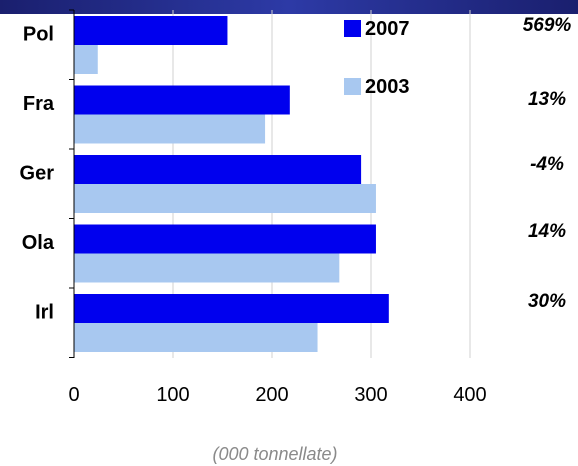 This screenshot has width=578, height=466. What do you see at coordinates (170, 129) in the screenshot?
I see `bar-2003-Fra` at bounding box center [170, 129].